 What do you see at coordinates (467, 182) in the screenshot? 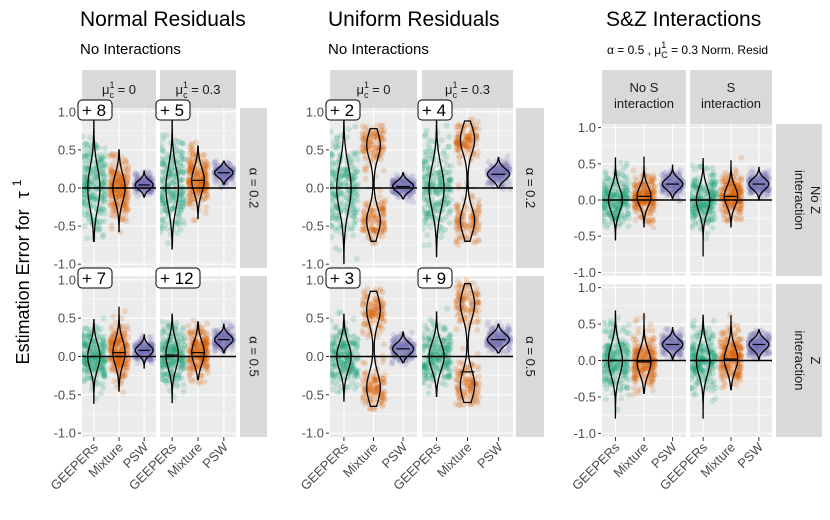
I see `jitter-points-mixture` at bounding box center [467, 182].